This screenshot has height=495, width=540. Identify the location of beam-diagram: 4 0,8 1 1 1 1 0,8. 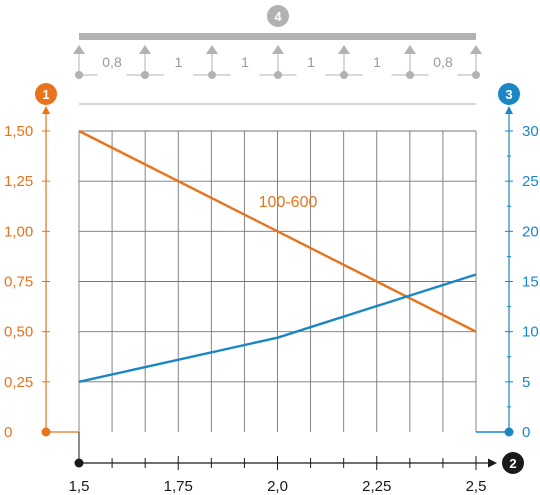
(277, 42).